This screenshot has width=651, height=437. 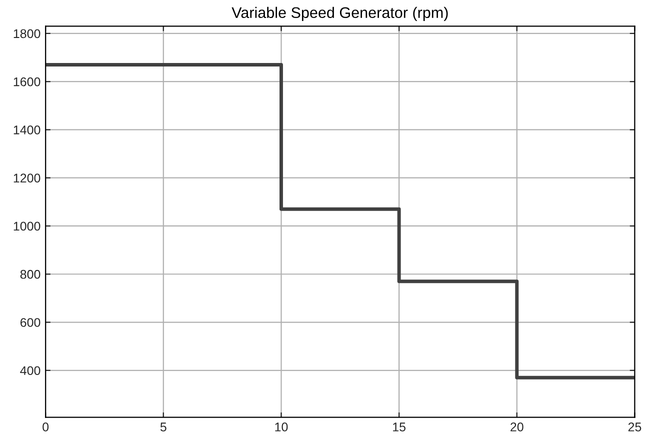 I want to click on y-tick-label: 1400, so click(x=27, y=130).